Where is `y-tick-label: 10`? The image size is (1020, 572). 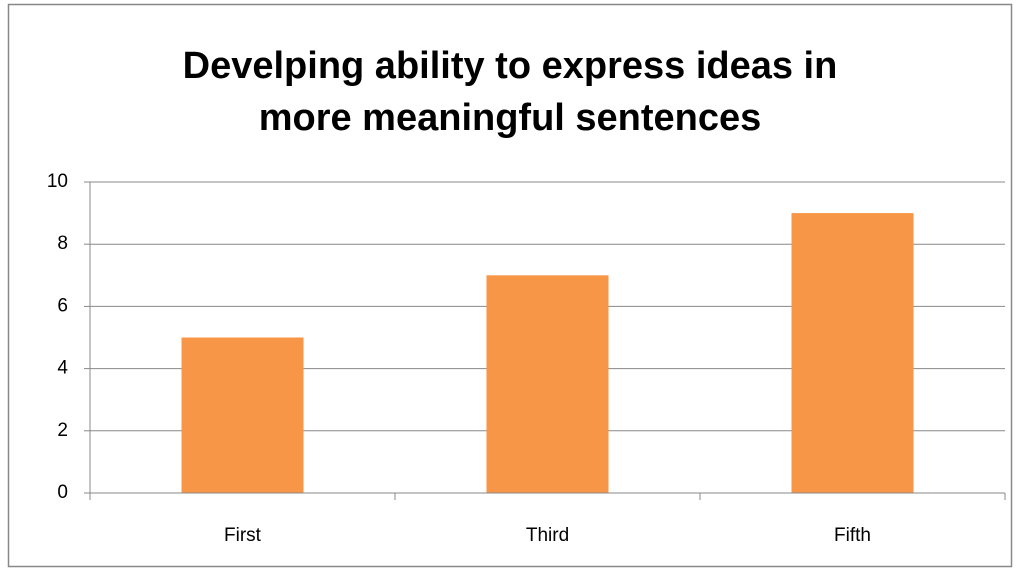 y-tick-label: 10 is located at coordinates (57, 181).